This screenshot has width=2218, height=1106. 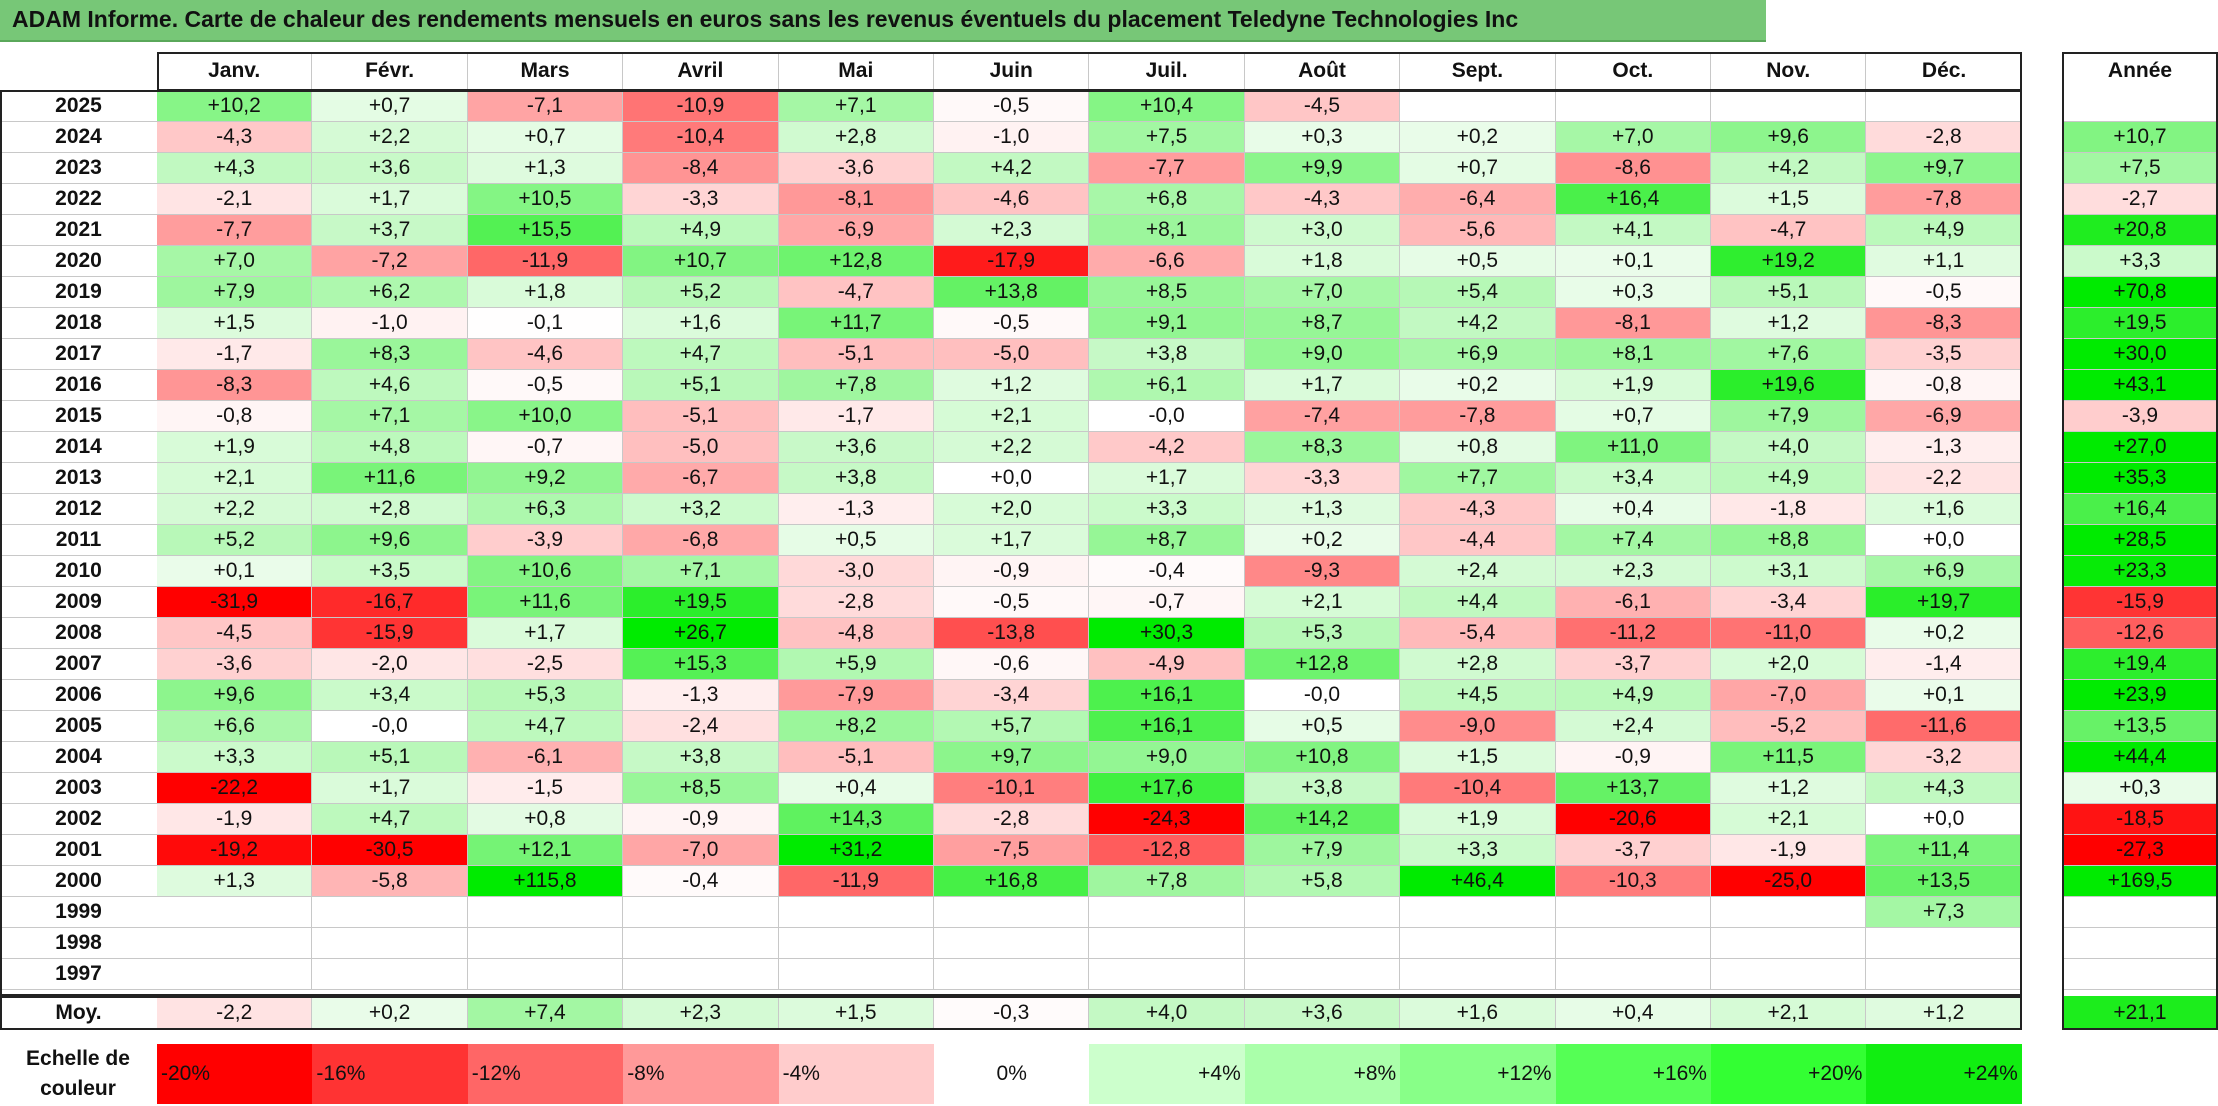 What do you see at coordinates (545, 416) in the screenshot?
I see `heatmap-cell: +10,0` at bounding box center [545, 416].